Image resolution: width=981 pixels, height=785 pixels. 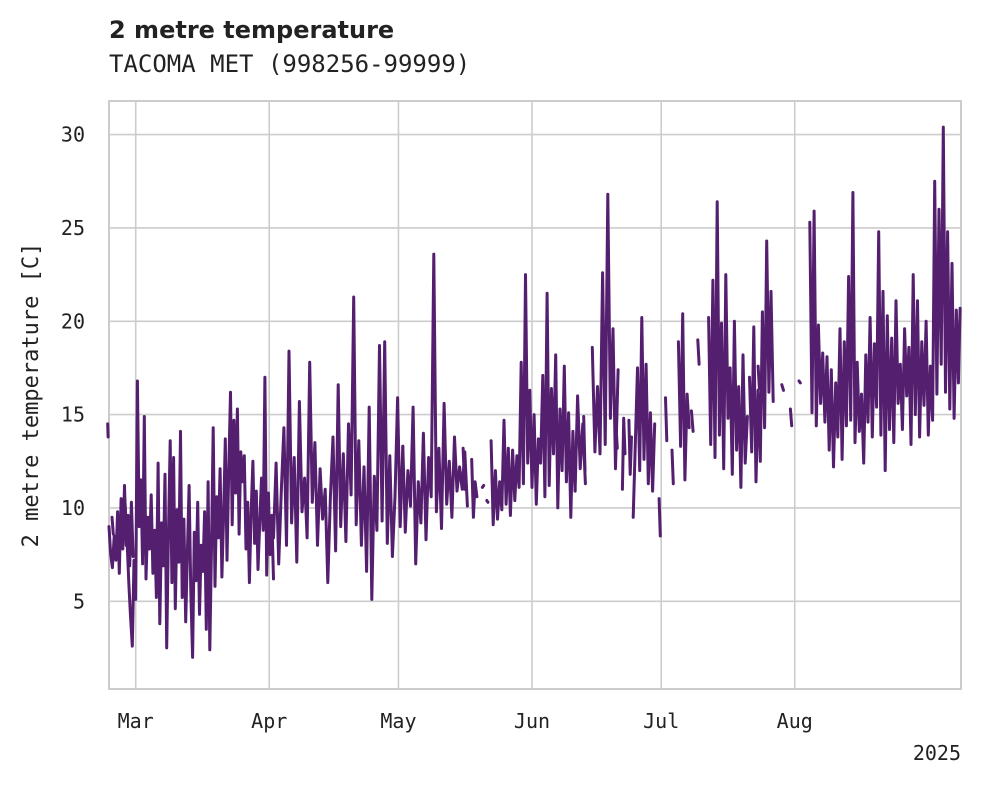 What do you see at coordinates (136, 721) in the screenshot?
I see `x-tick-label-mar: Mar` at bounding box center [136, 721].